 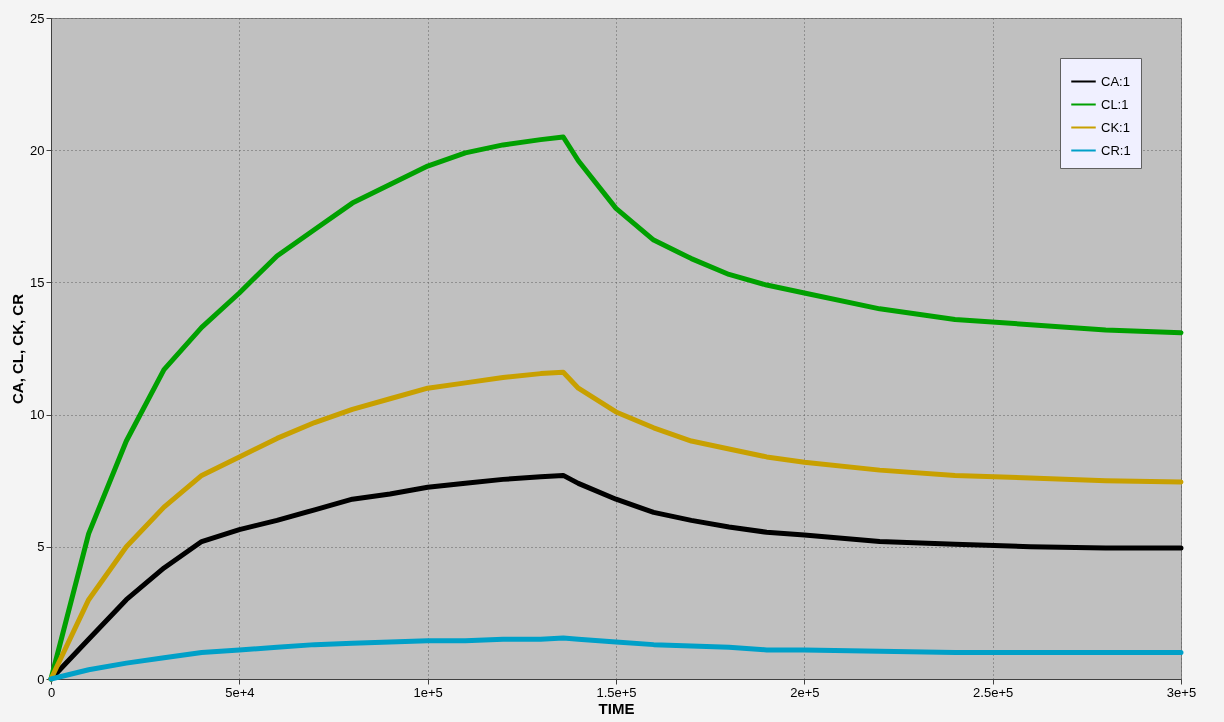 What do you see at coordinates (428, 692) in the screenshot?
I see `x-tick-label: 1e+5` at bounding box center [428, 692].